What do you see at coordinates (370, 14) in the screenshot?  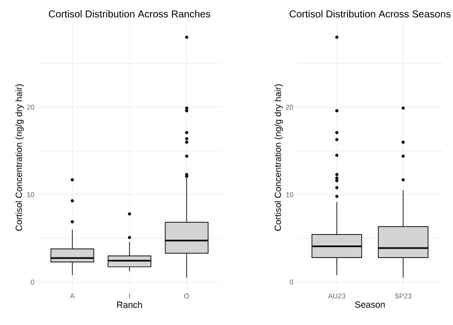 I see `chart-title: Cortisol Distribution Across Seasons` at bounding box center [370, 14].